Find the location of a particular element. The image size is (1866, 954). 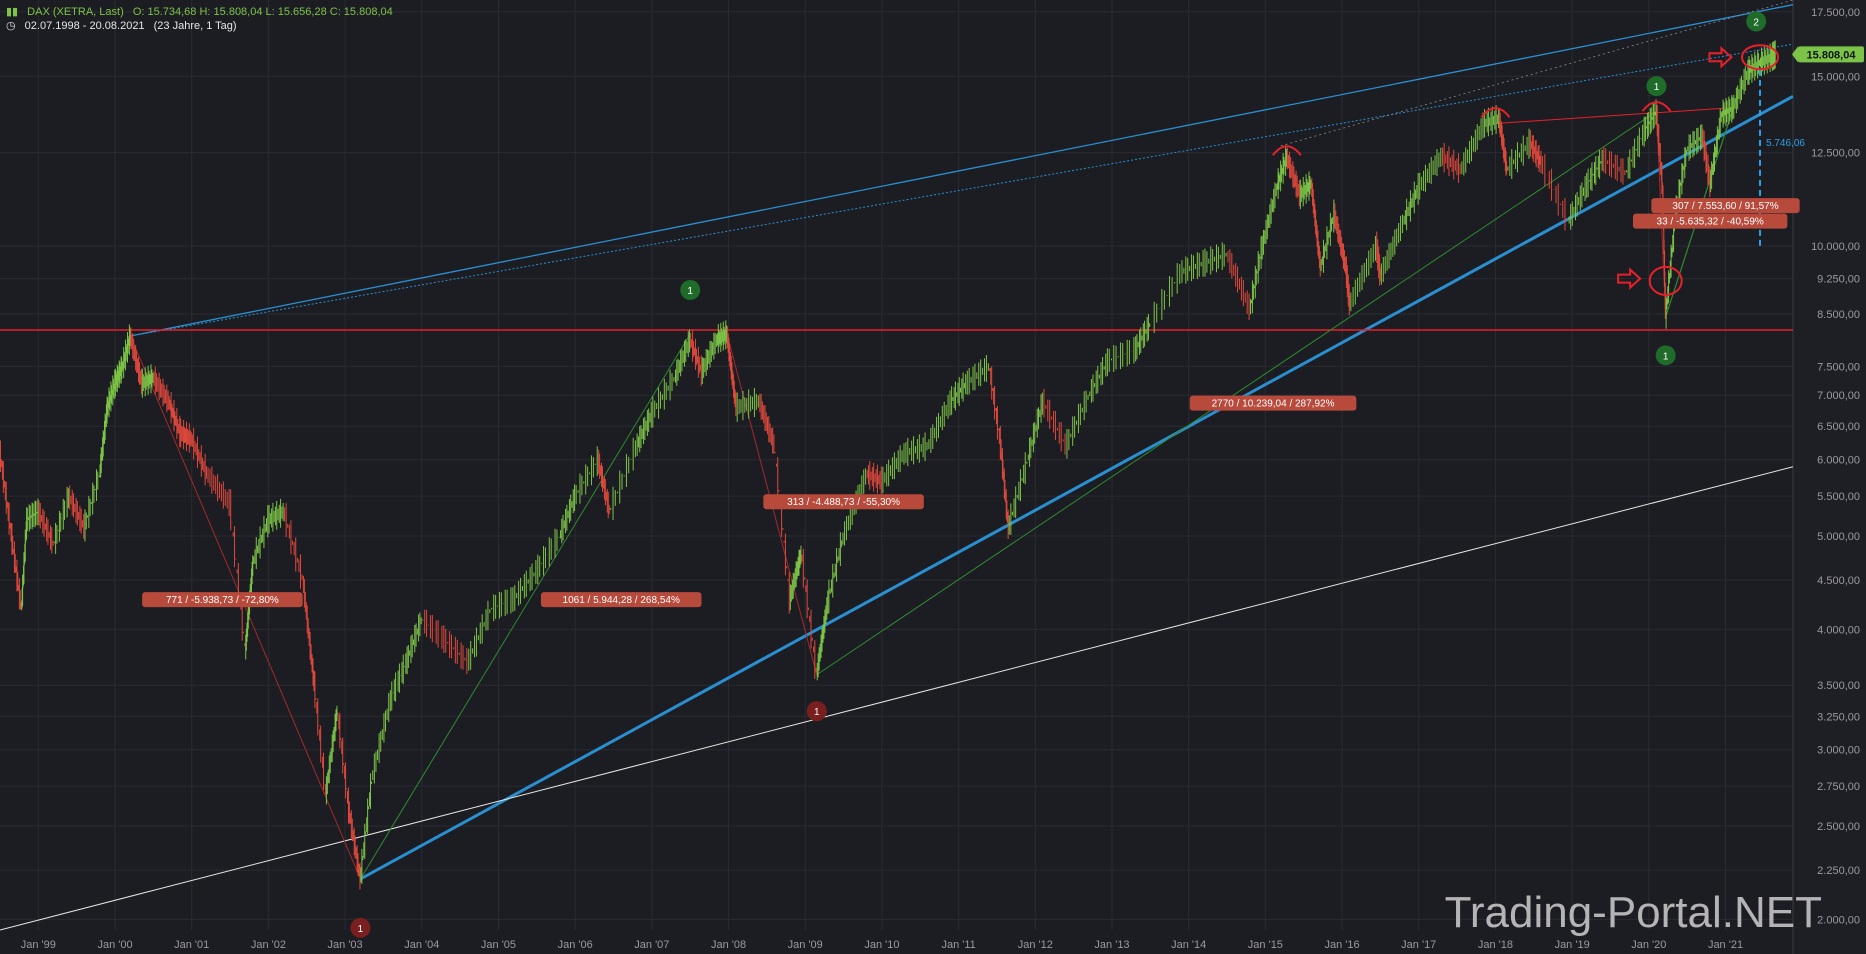

last-price-badge is located at coordinates (1831, 54).